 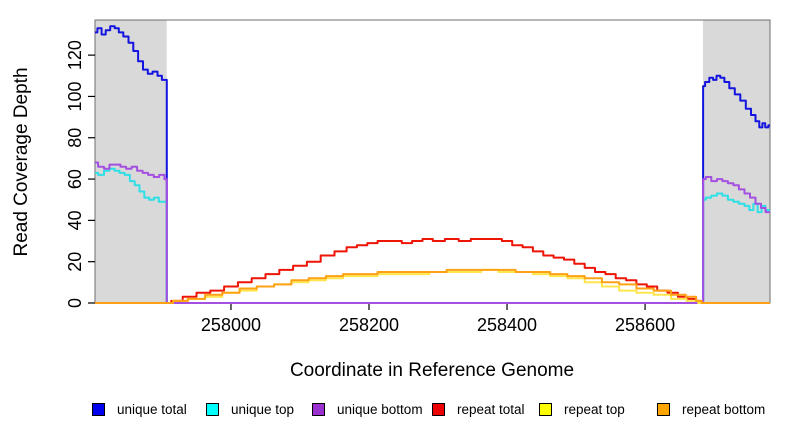 I want to click on y-tick-label: 100, so click(x=75, y=96).